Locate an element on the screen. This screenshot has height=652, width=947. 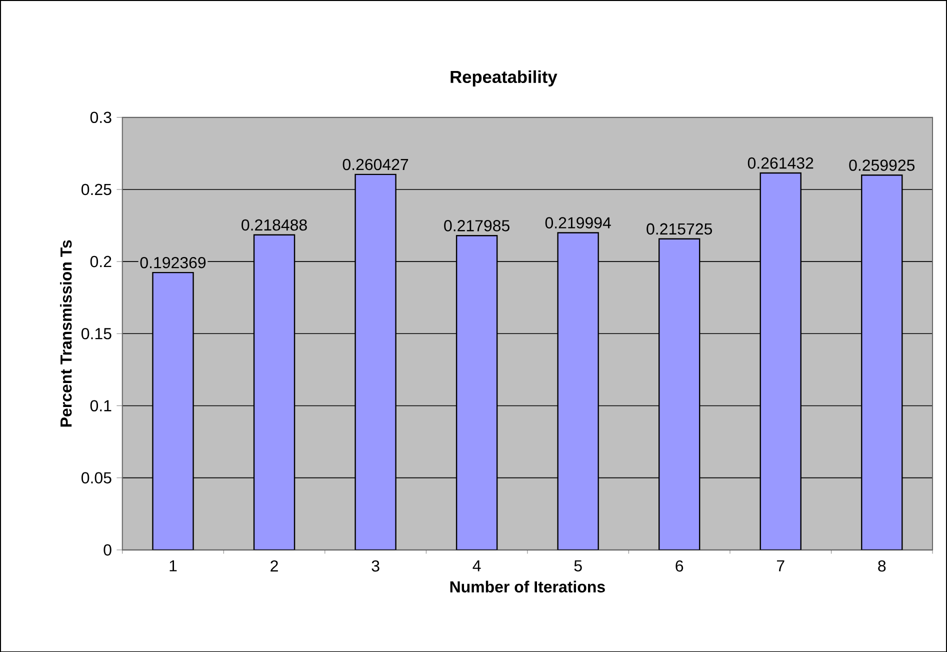
y-axis-title: Percent Transmission Ts is located at coordinates (66, 333).